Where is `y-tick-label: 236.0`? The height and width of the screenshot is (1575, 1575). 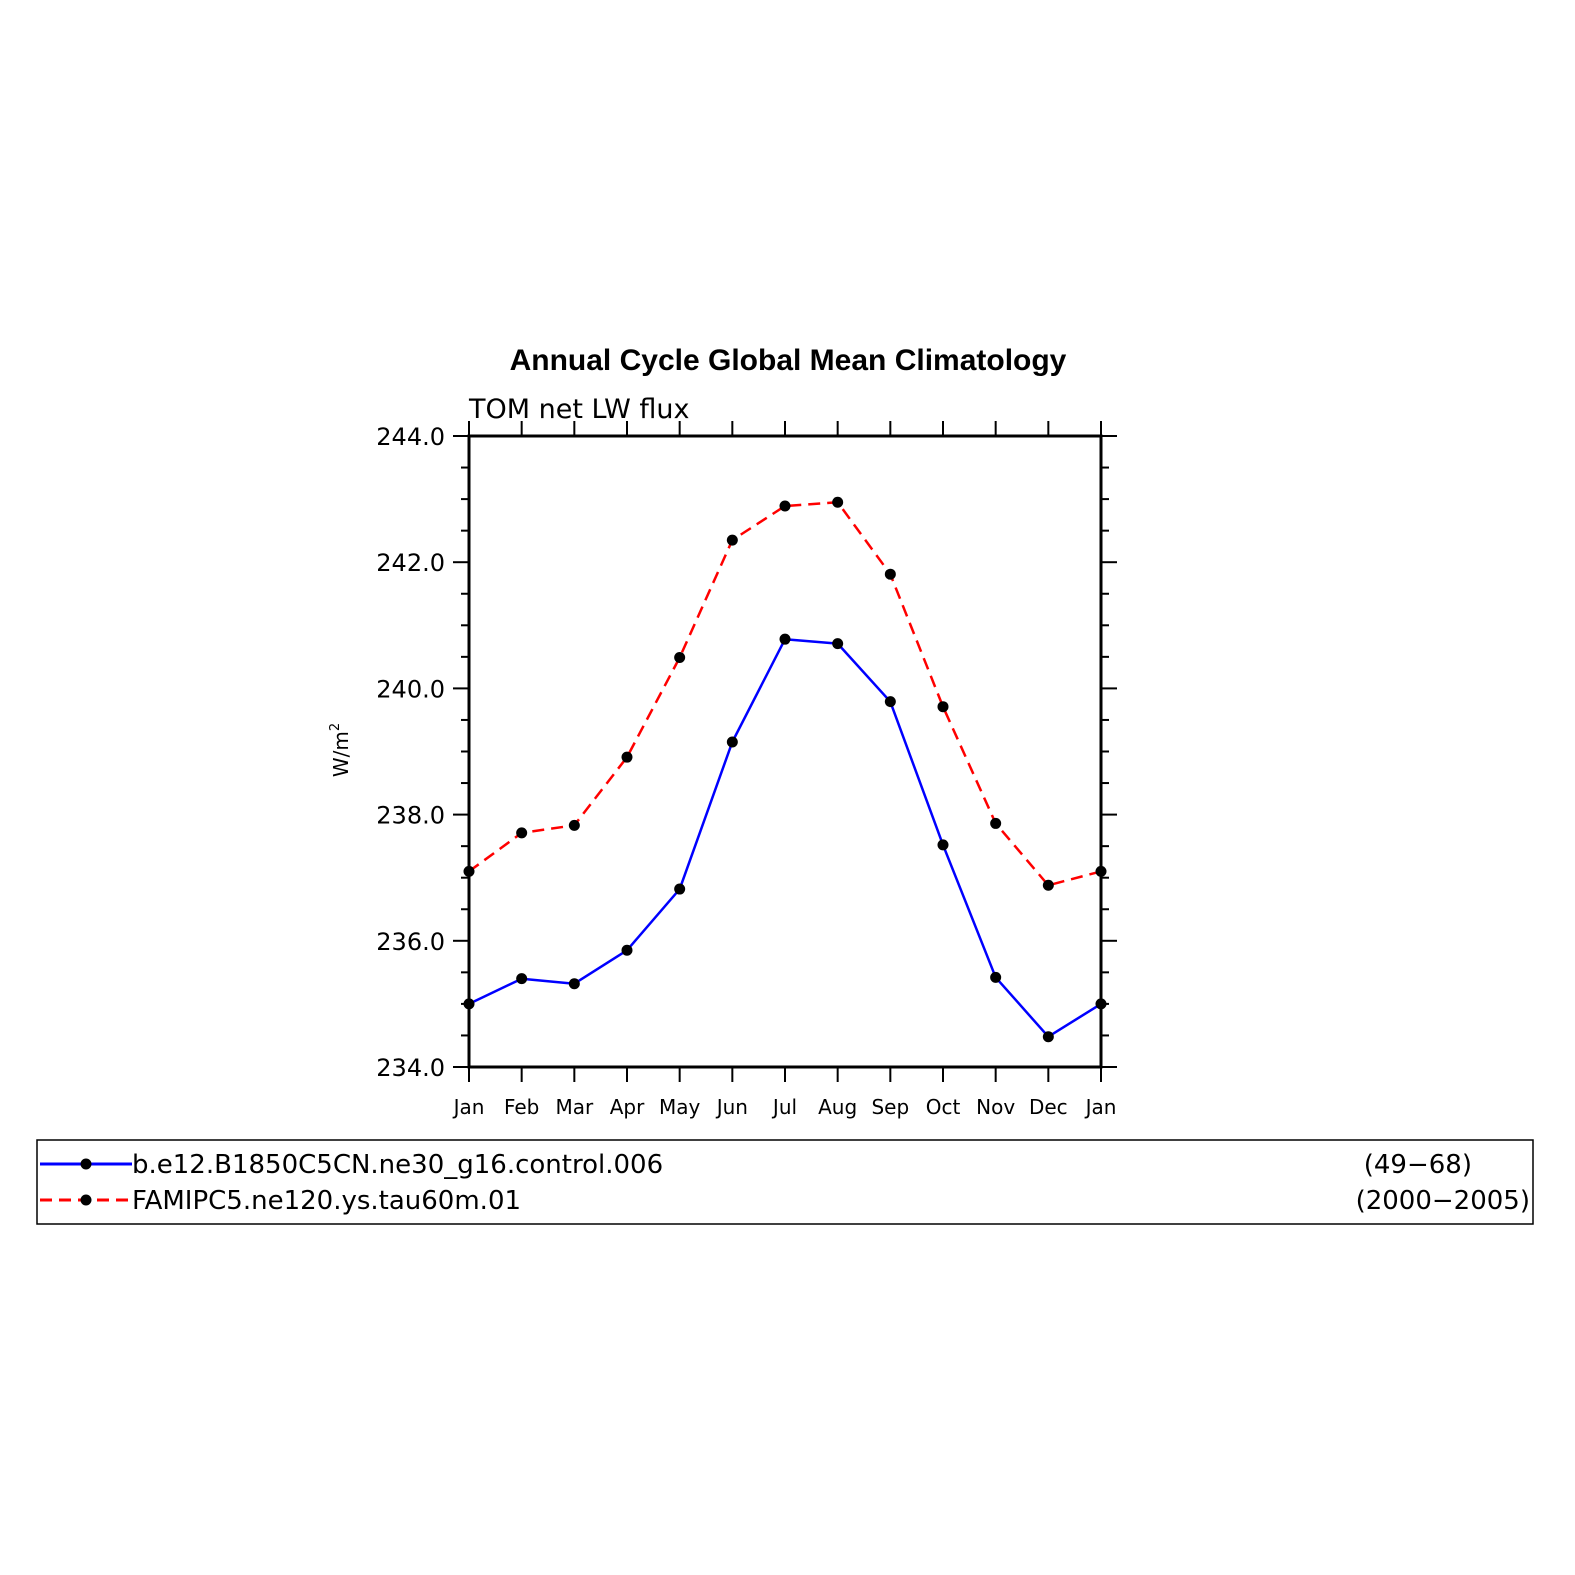 y-tick-label: 236.0 is located at coordinates (410, 942).